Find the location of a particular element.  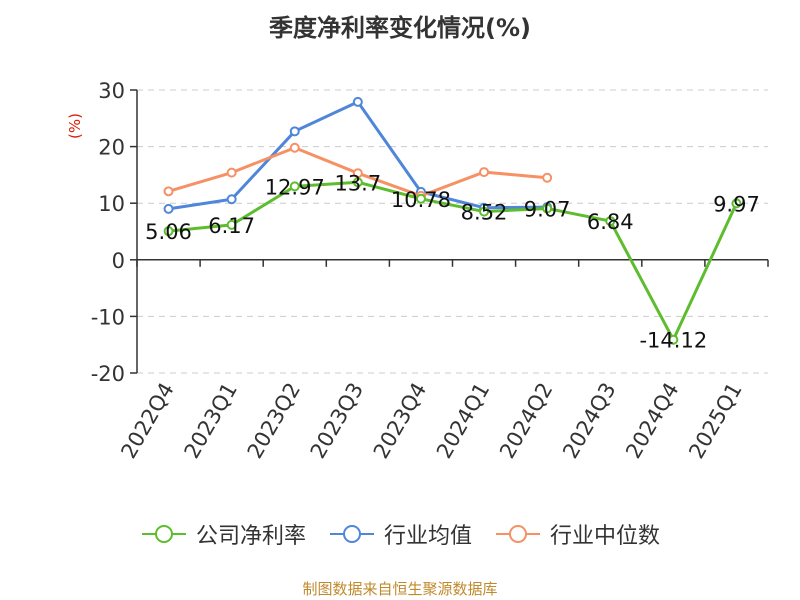

y-tick-label: 10 is located at coordinates (111, 204).